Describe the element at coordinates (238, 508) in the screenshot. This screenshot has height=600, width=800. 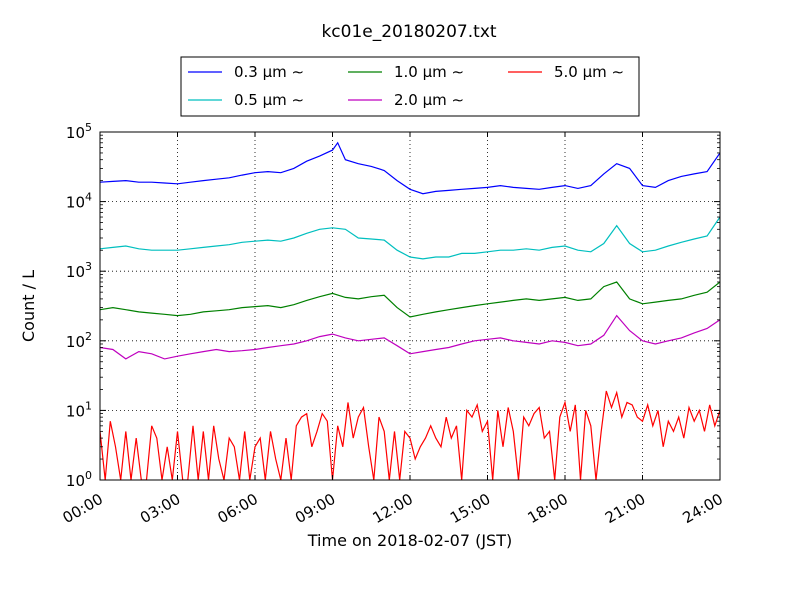
I see `x-tick-label: 06:00` at that location.